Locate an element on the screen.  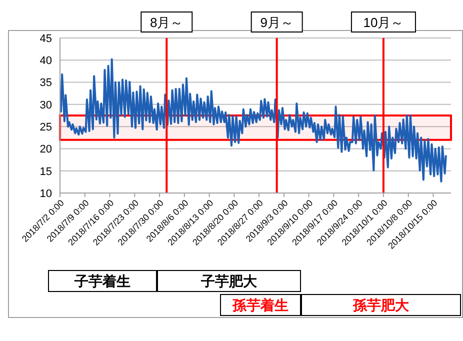
y-tick-label: 35 is located at coordinates (46, 83).